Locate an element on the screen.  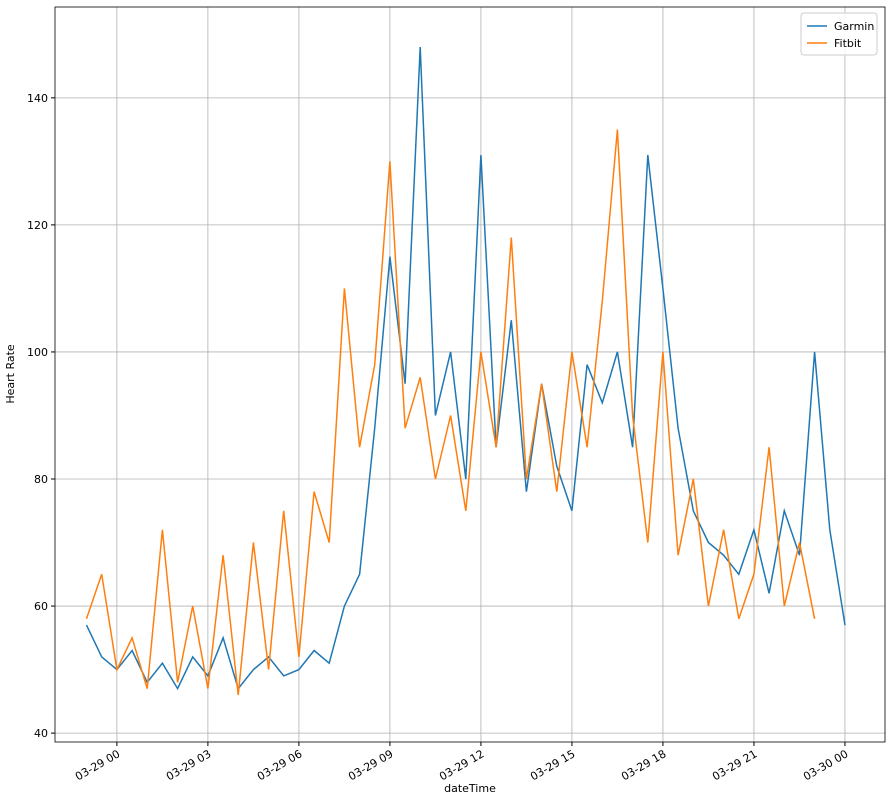
y-tick-label: 120 is located at coordinates (37, 225).